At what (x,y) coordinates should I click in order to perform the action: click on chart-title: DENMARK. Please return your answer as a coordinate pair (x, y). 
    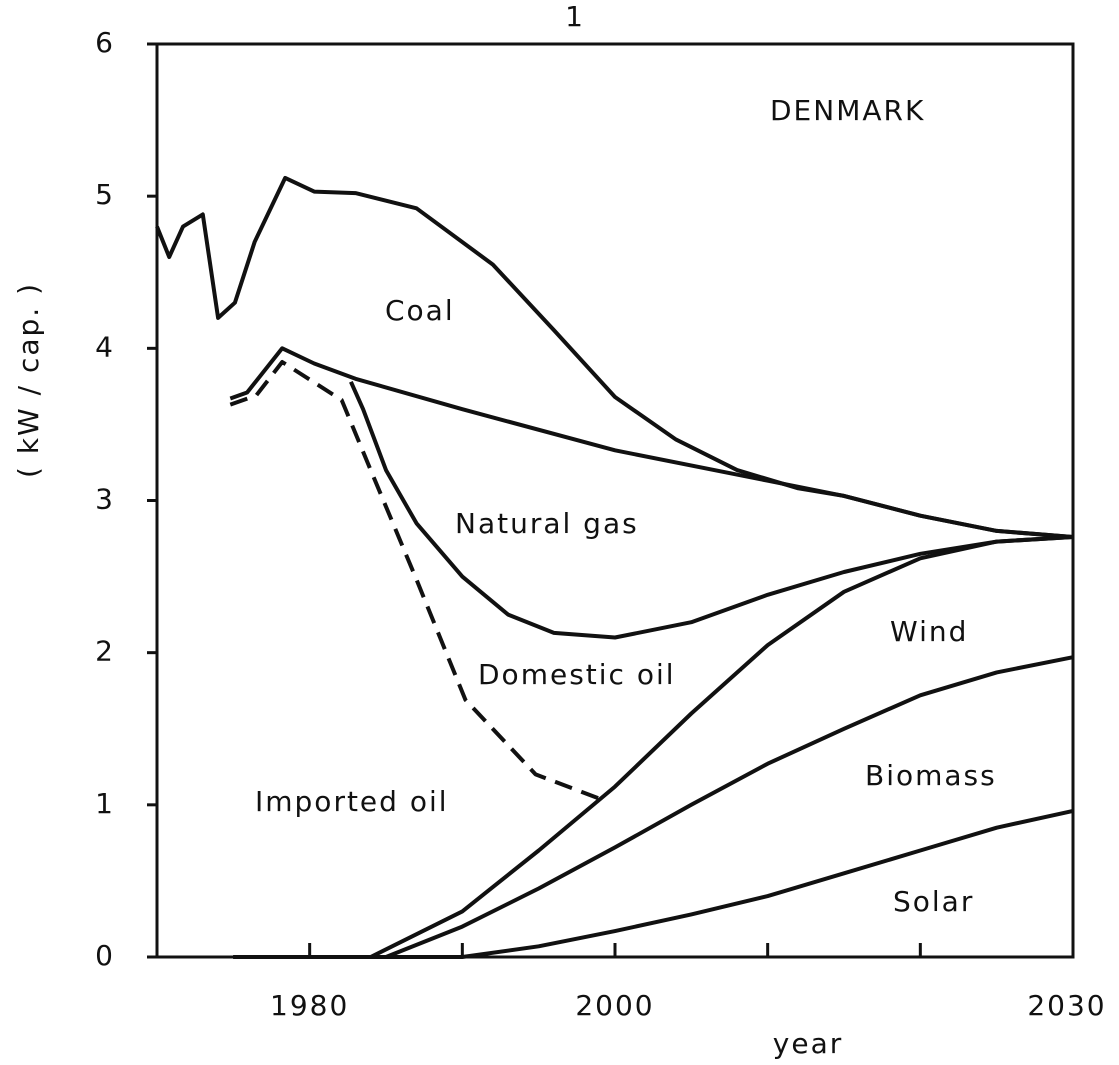
    Looking at the image, I should click on (847, 110).